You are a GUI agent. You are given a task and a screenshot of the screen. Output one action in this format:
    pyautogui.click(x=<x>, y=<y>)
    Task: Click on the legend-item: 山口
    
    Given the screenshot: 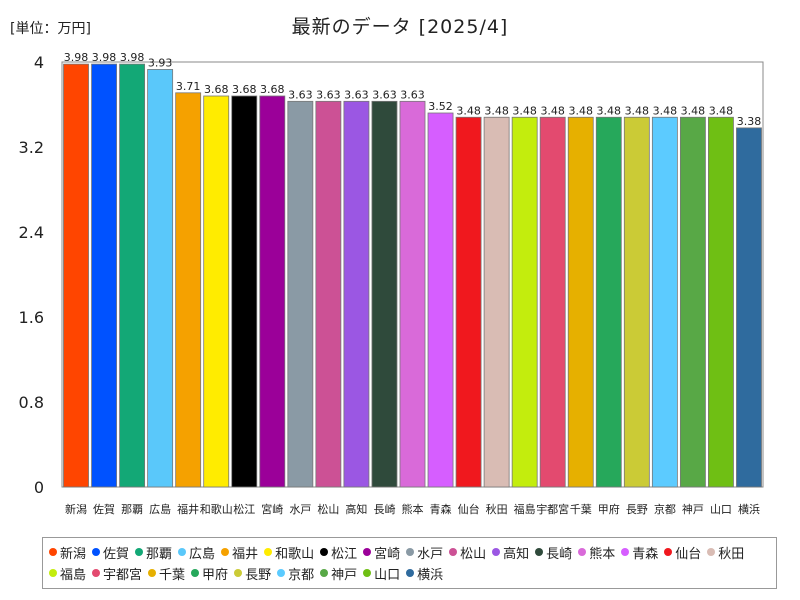 What is the action you would take?
    pyautogui.click(x=382, y=573)
    